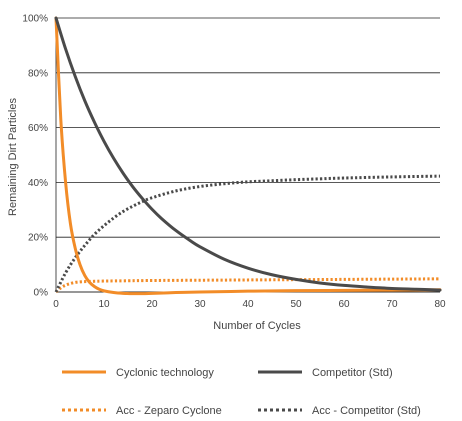 Image resolution: width=462 pixels, height=421 pixels. I want to click on y-tick-label: 100%, so click(35, 19).